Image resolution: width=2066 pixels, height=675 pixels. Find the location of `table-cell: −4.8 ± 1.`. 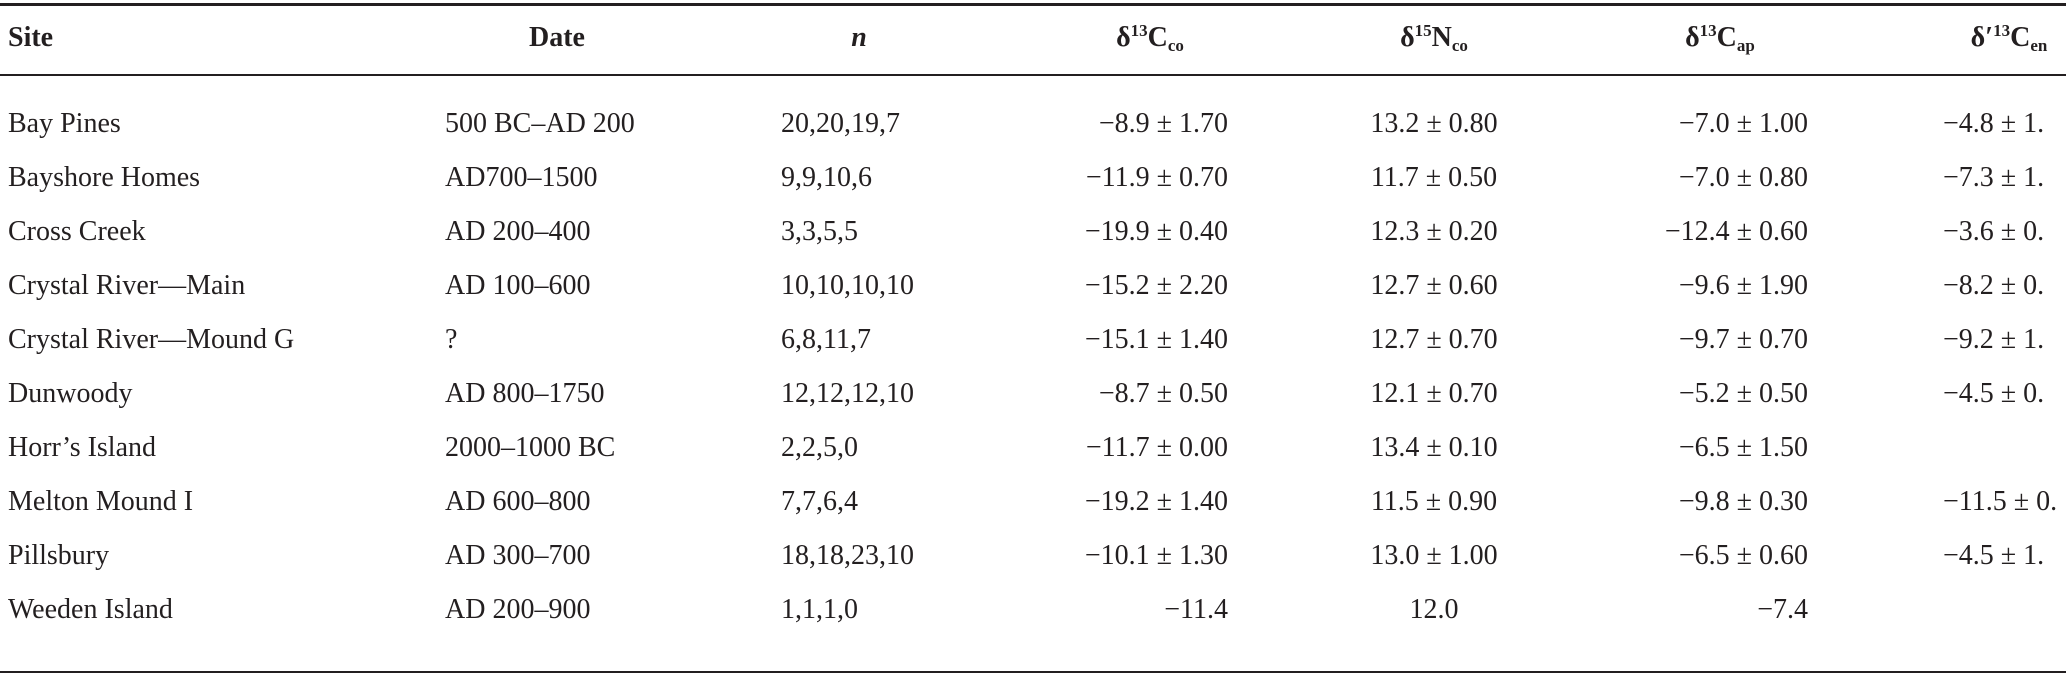

table-cell: −4.8 ± 1. is located at coordinates (1994, 123).